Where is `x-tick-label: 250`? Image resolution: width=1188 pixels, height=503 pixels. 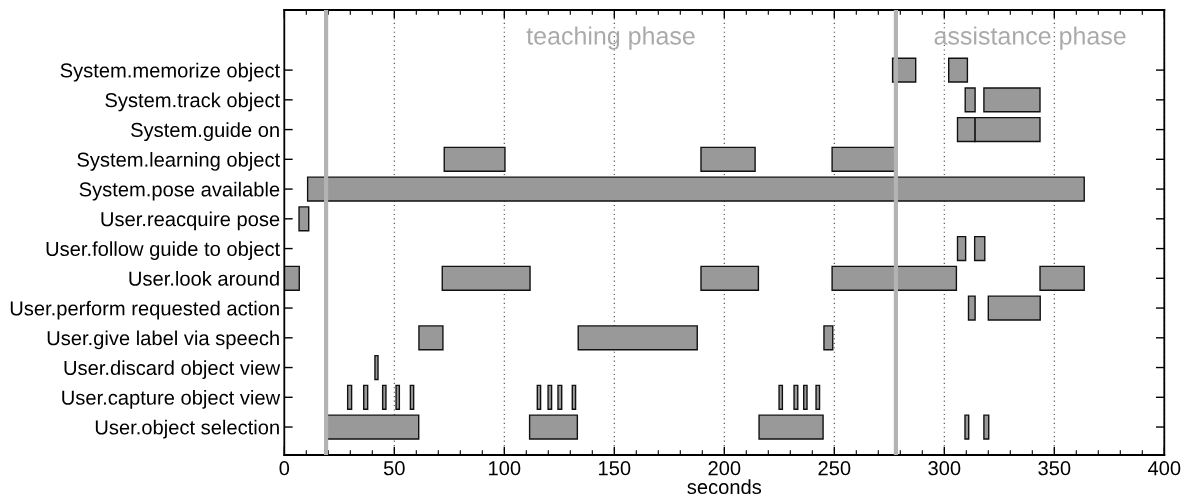
x-tick-label: 250 is located at coordinates (834, 468).